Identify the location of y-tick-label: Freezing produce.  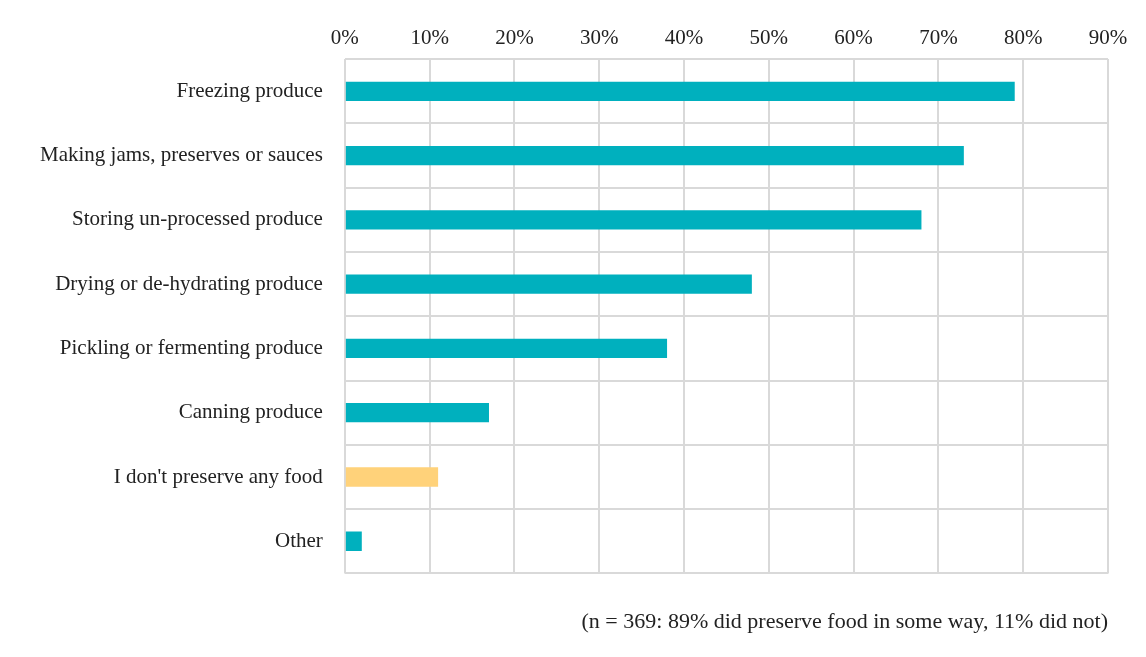
(249, 89).